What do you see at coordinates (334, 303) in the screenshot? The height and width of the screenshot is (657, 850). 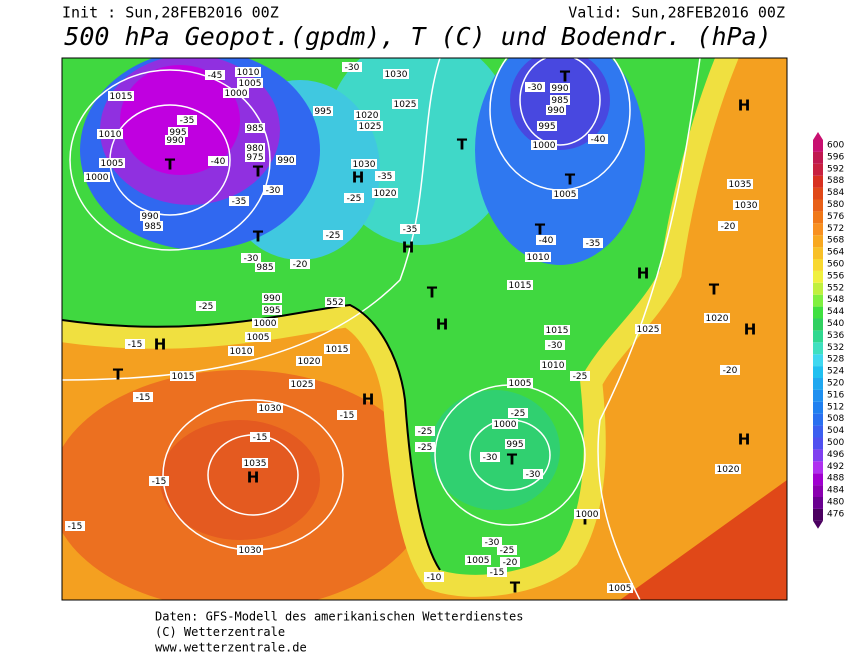 I see `contour-label: 552` at bounding box center [334, 303].